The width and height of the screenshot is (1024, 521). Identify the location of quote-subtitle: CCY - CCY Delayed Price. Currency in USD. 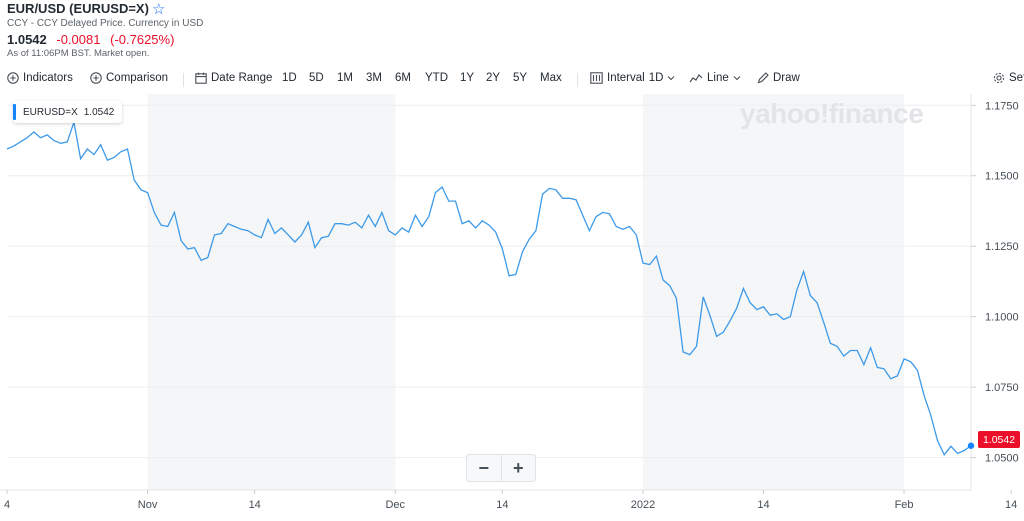
(105, 23).